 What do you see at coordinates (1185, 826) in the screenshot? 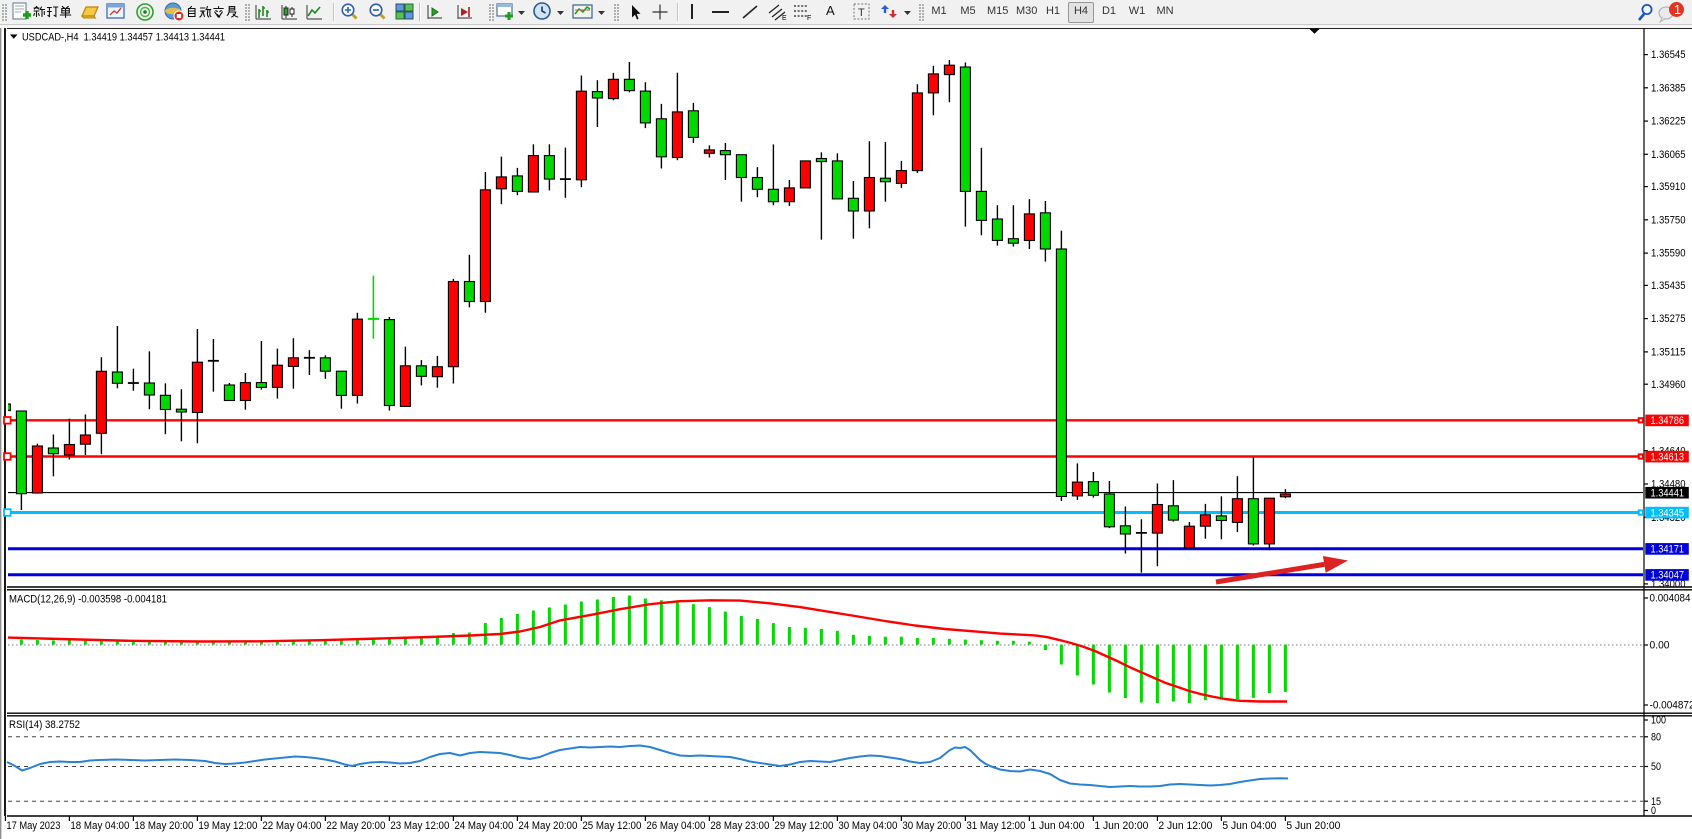
I see `svg-text: 2 Jun 12:00` at bounding box center [1185, 826].